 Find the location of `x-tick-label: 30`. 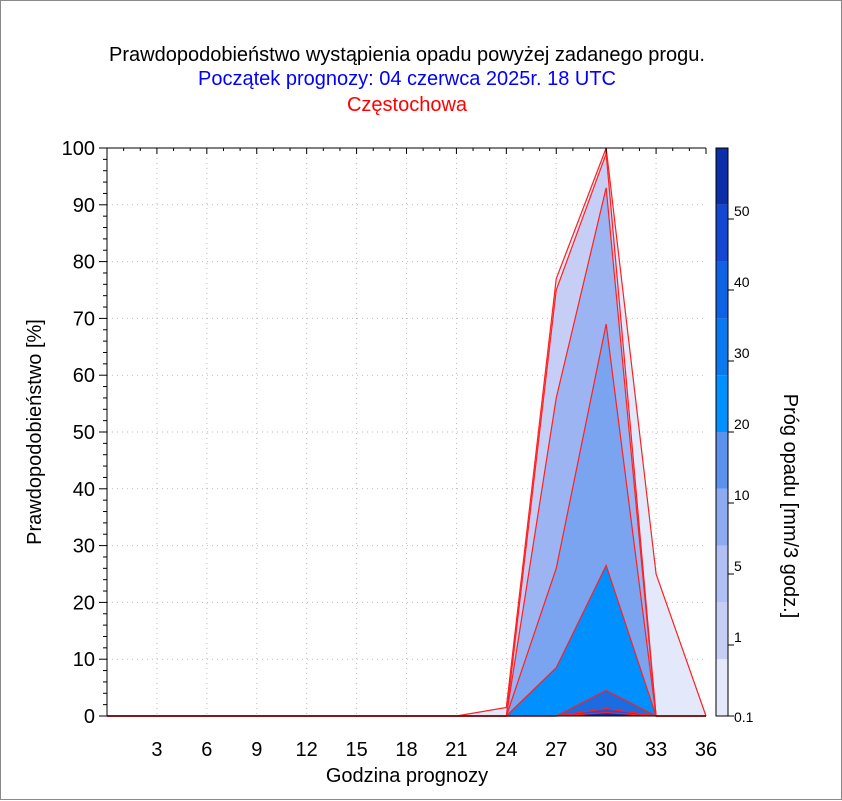

x-tick-label: 30 is located at coordinates (606, 750).